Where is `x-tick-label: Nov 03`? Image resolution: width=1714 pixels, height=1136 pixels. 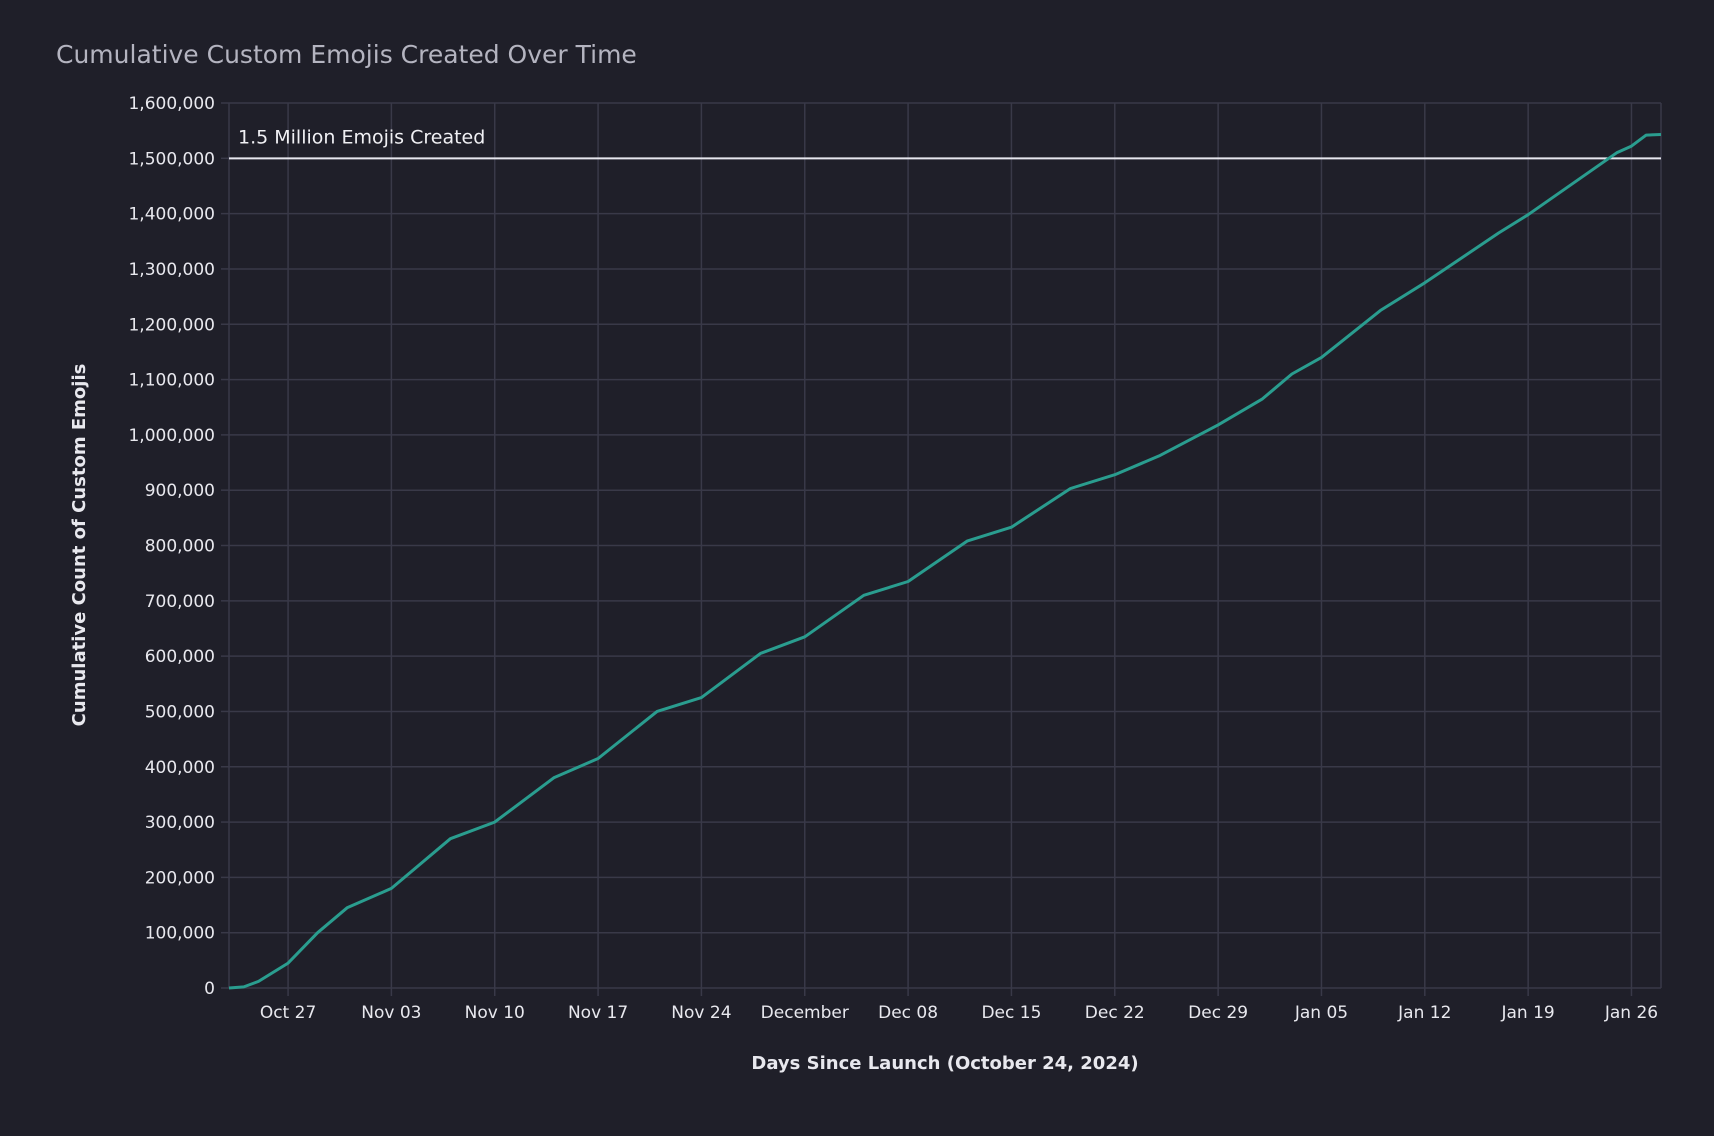
x-tick-label: Nov 03 is located at coordinates (391, 1013).